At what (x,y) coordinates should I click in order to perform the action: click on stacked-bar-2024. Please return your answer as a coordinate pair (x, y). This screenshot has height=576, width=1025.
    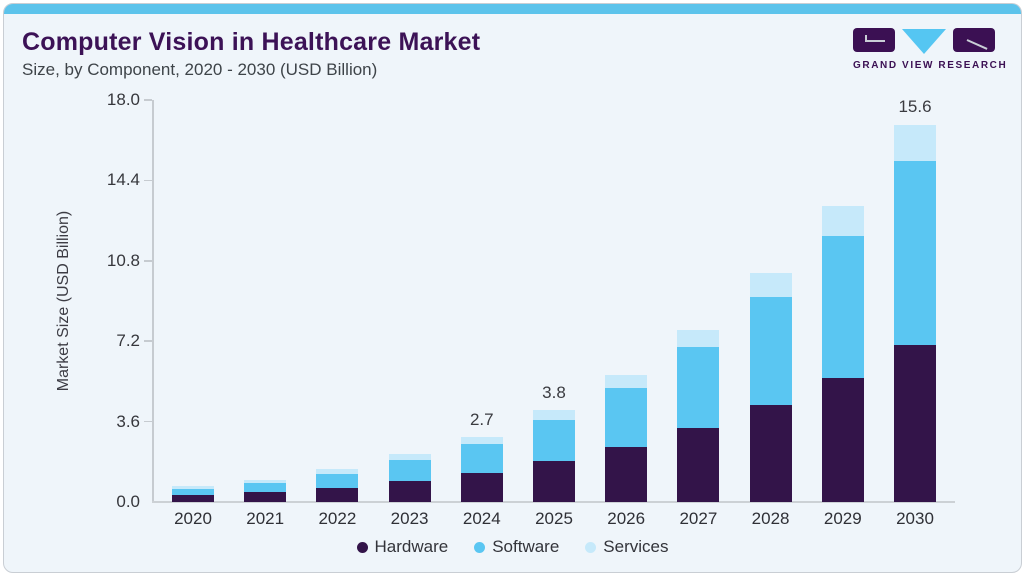
    Looking at the image, I should click on (481, 469).